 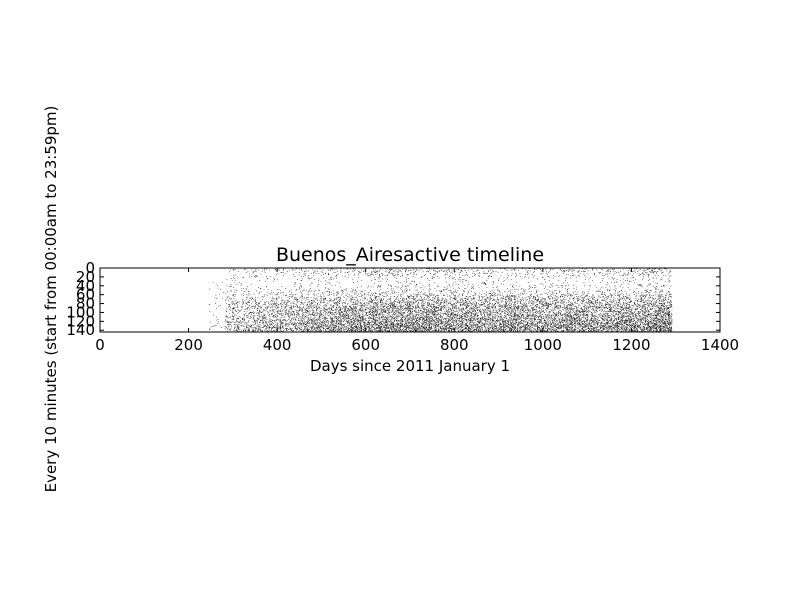 I want to click on x-tick-label: 1000, so click(x=543, y=345).